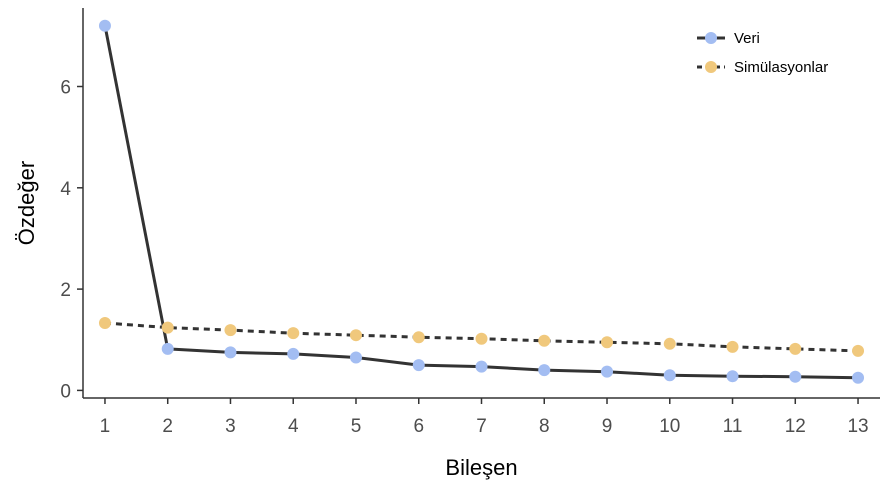 The image size is (889, 492). I want to click on y-tick-label: 2, so click(65, 290).